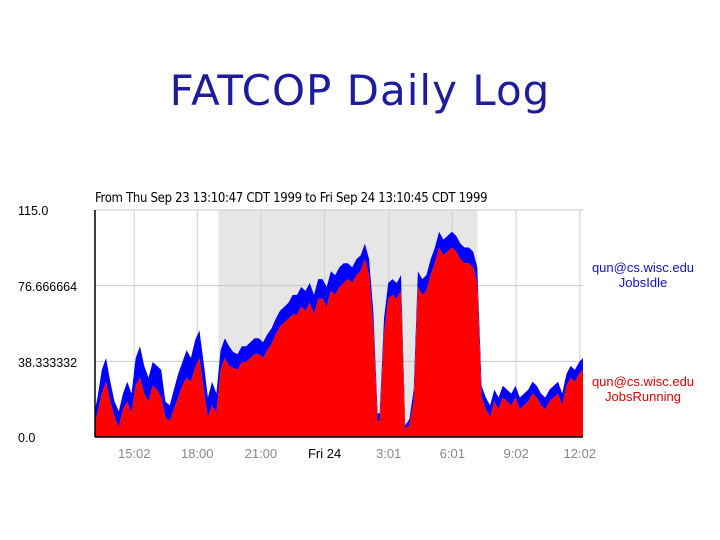 The image size is (720, 540). I want to click on legend-jobsidle-label: qun@cs.wisc.edu JobsIdle, so click(643, 275).